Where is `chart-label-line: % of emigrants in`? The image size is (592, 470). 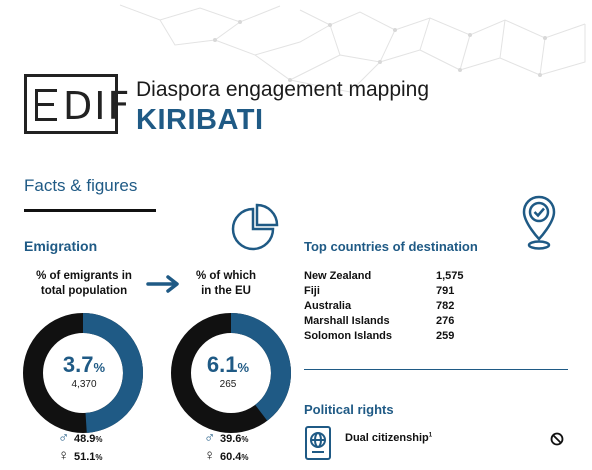 chart-label-line: % of emigrants in is located at coordinates (84, 276).